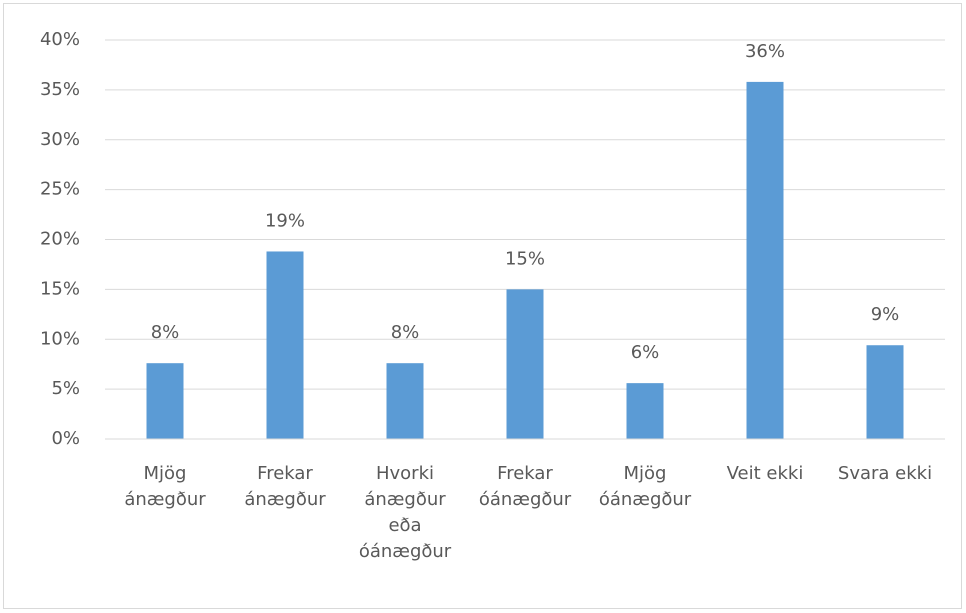 This screenshot has width=966, height=613. I want to click on x-tick-label: Mjög ánægður, so click(165, 486).